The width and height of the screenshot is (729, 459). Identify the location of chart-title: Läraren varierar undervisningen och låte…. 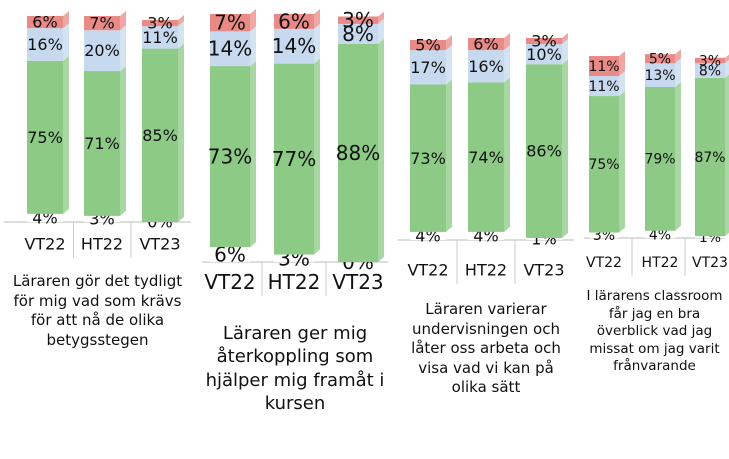
(486, 348).